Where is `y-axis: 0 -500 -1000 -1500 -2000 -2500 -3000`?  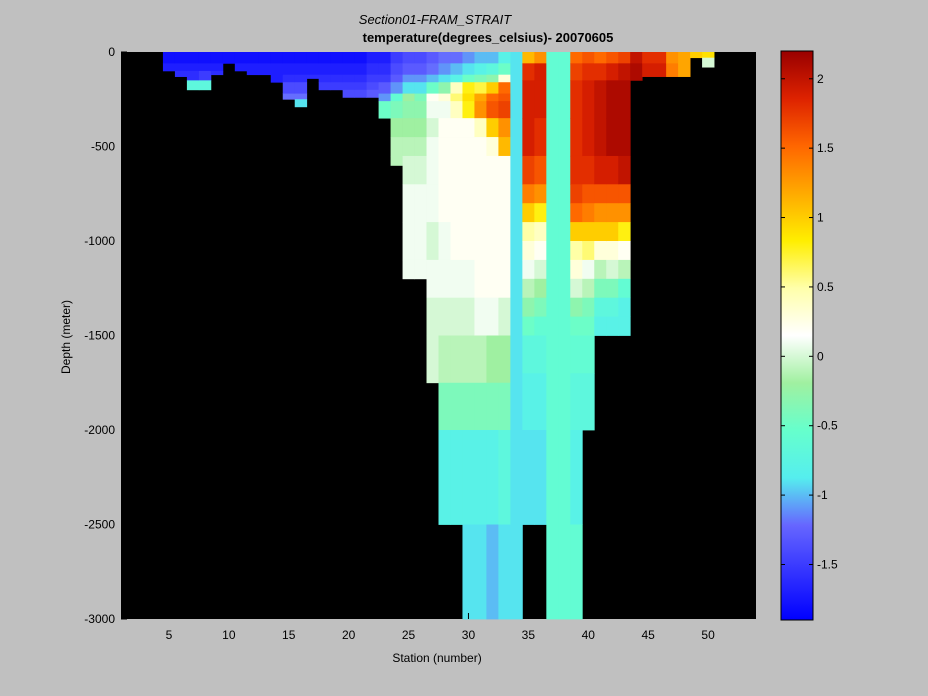 y-axis: 0 -500 -1000 -1500 -2000 -2500 -3000 is located at coordinates (105, 335).